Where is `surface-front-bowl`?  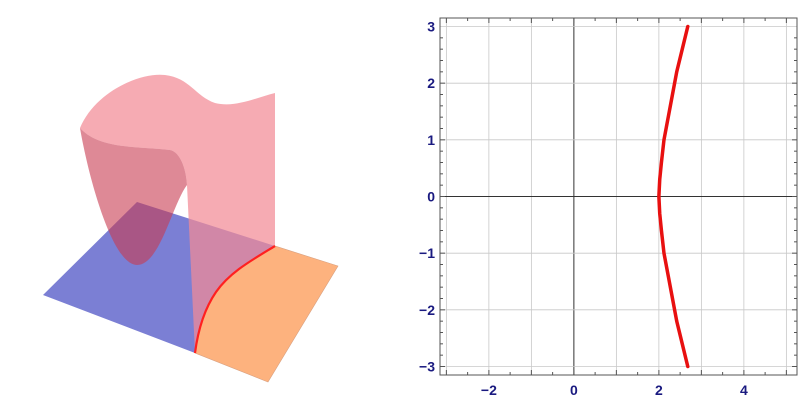
surface-front-bowl is located at coordinates (133, 196).